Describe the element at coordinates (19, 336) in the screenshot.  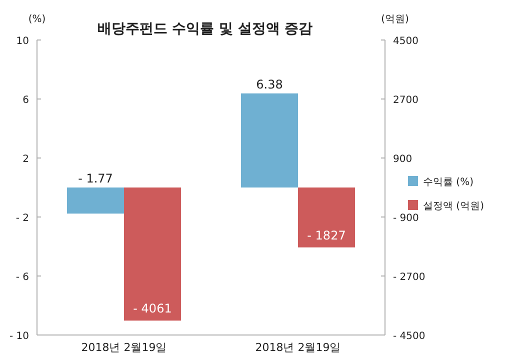
I see `y-tick-label: - 10` at that location.